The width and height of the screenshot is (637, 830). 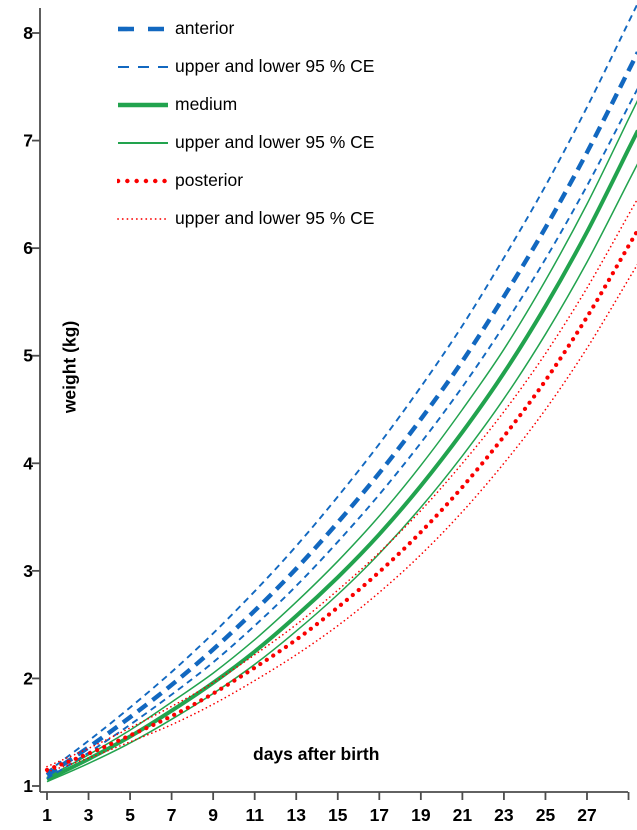 I want to click on svg-text: 27, so click(x=586, y=815).